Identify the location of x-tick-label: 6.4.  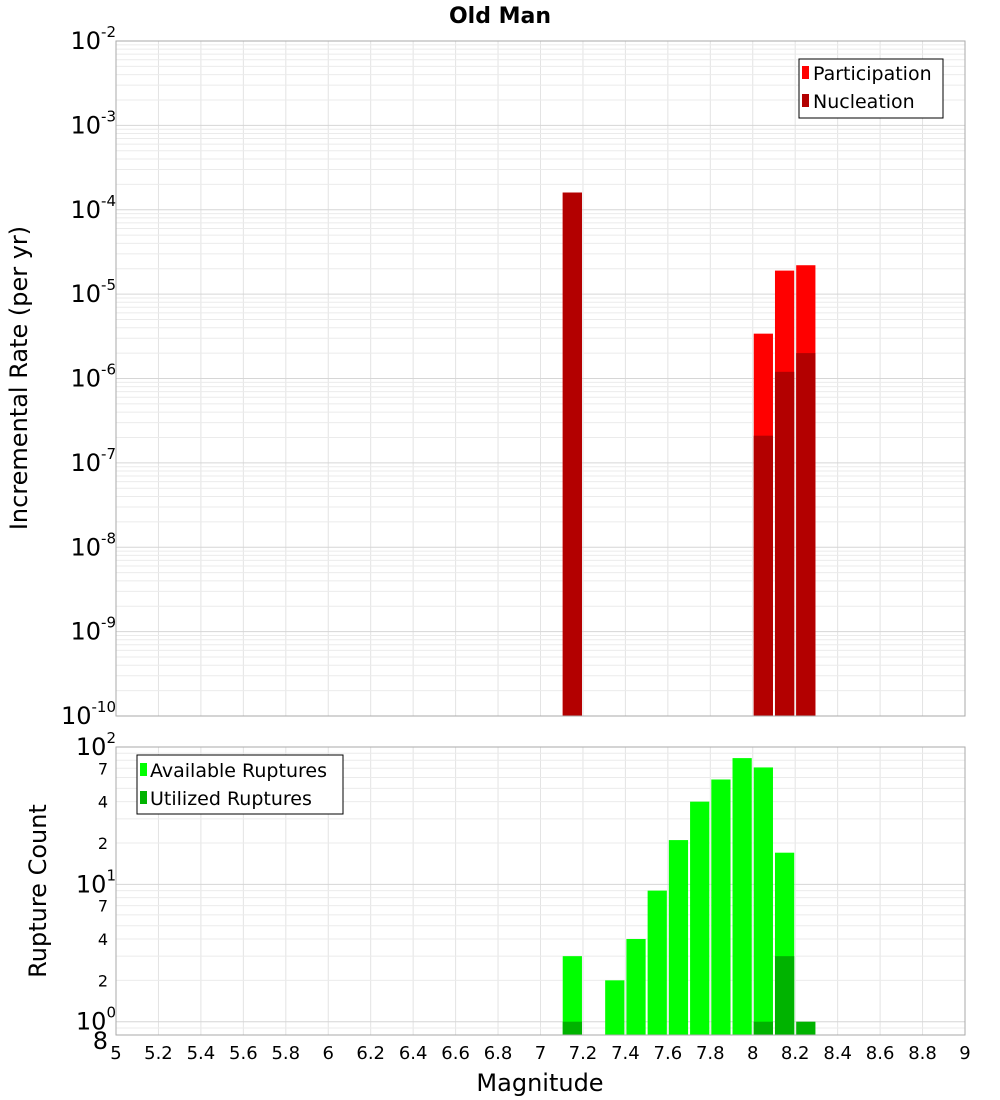
(413, 1053).